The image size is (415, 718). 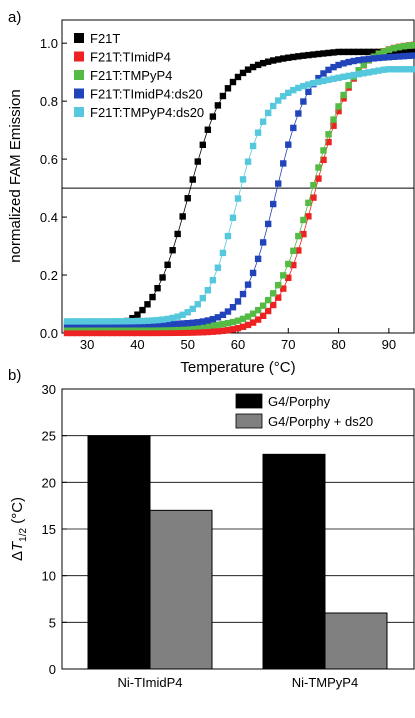 I want to click on y-axis-label-b: ΔT1/2 (°C), so click(x=19, y=529).